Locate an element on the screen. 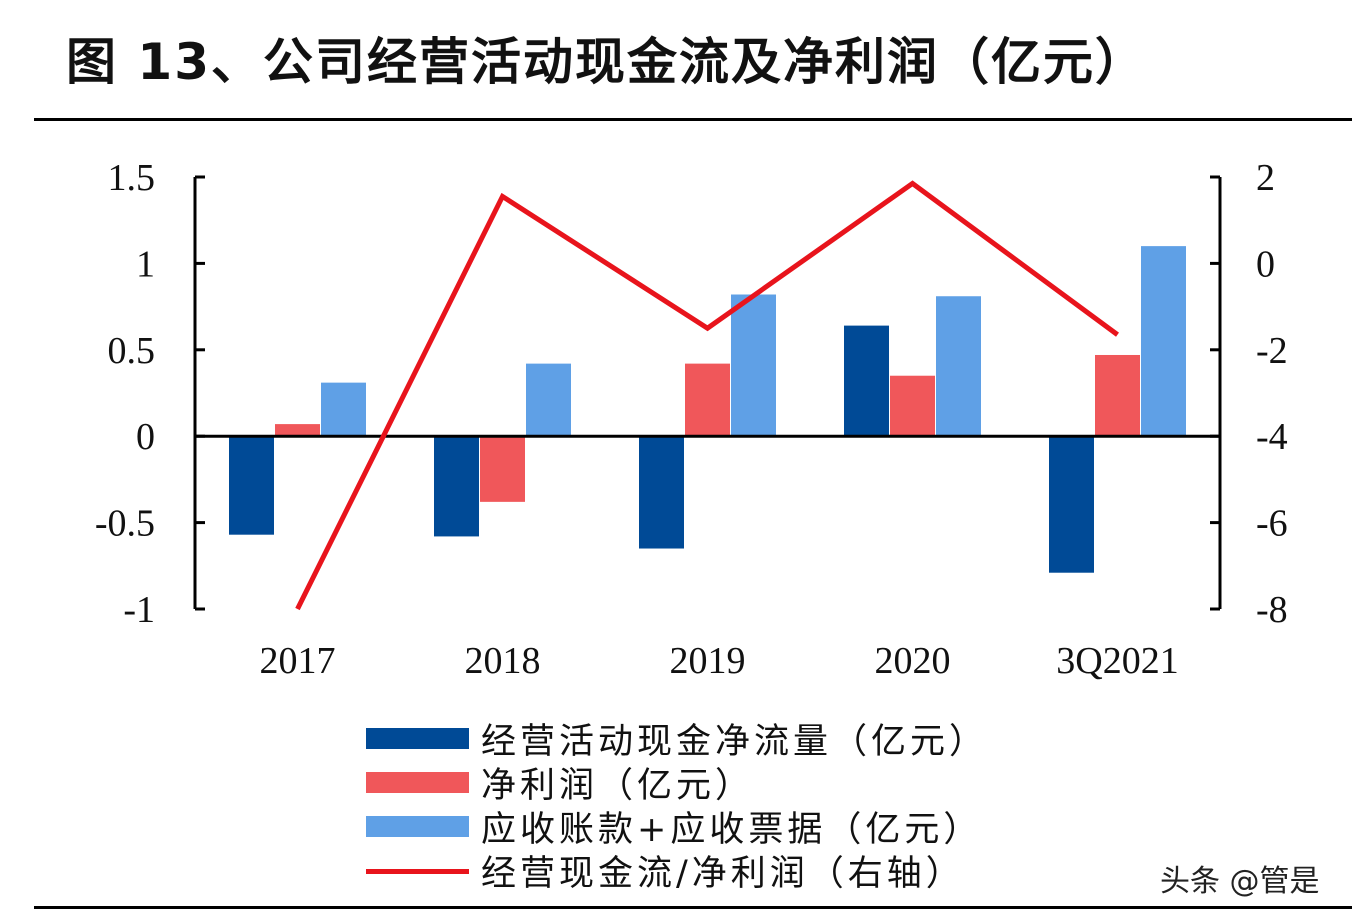 The height and width of the screenshot is (922, 1370). right-tick-label: -2 is located at coordinates (1272, 351).